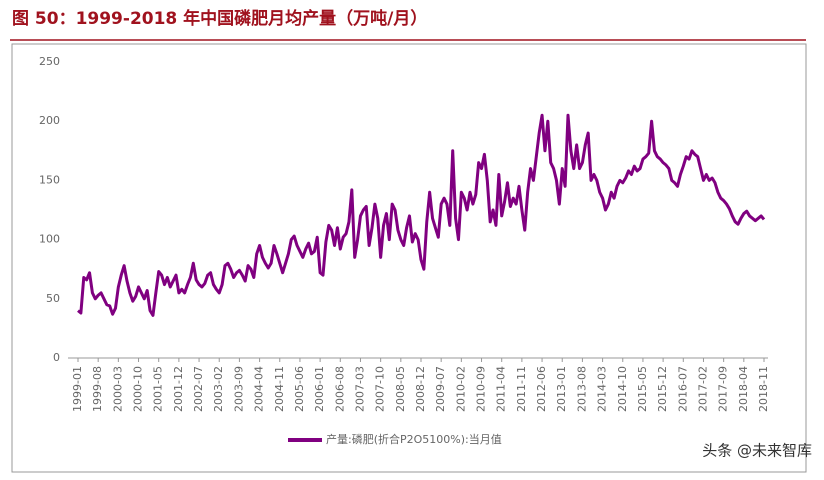 The image size is (824, 480). I want to click on x-tick-label: 2002-07, so click(198, 389).